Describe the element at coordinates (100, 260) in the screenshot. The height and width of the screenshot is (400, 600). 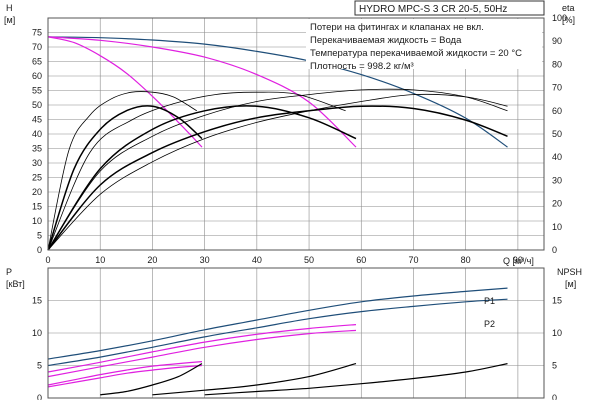
I see `x-tick-label: 10` at that location.